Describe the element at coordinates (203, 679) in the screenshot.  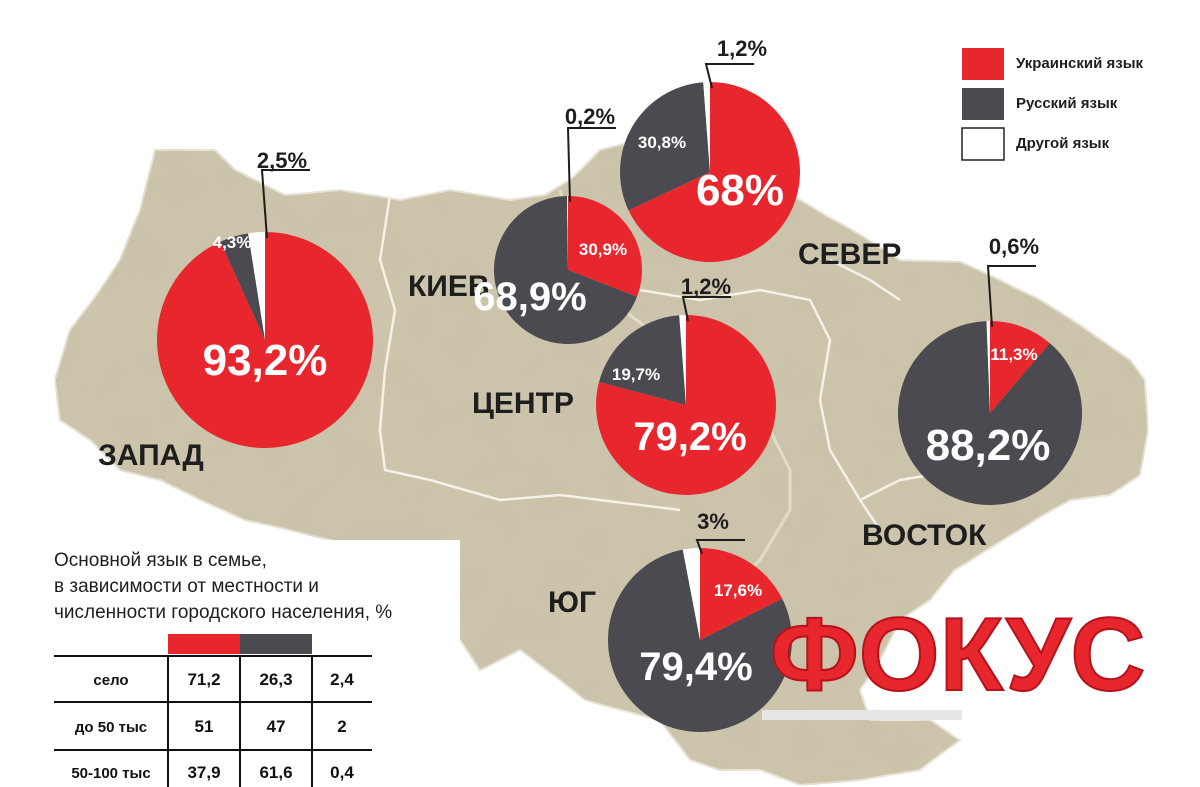
I see `table-cell: 71,2` at that location.